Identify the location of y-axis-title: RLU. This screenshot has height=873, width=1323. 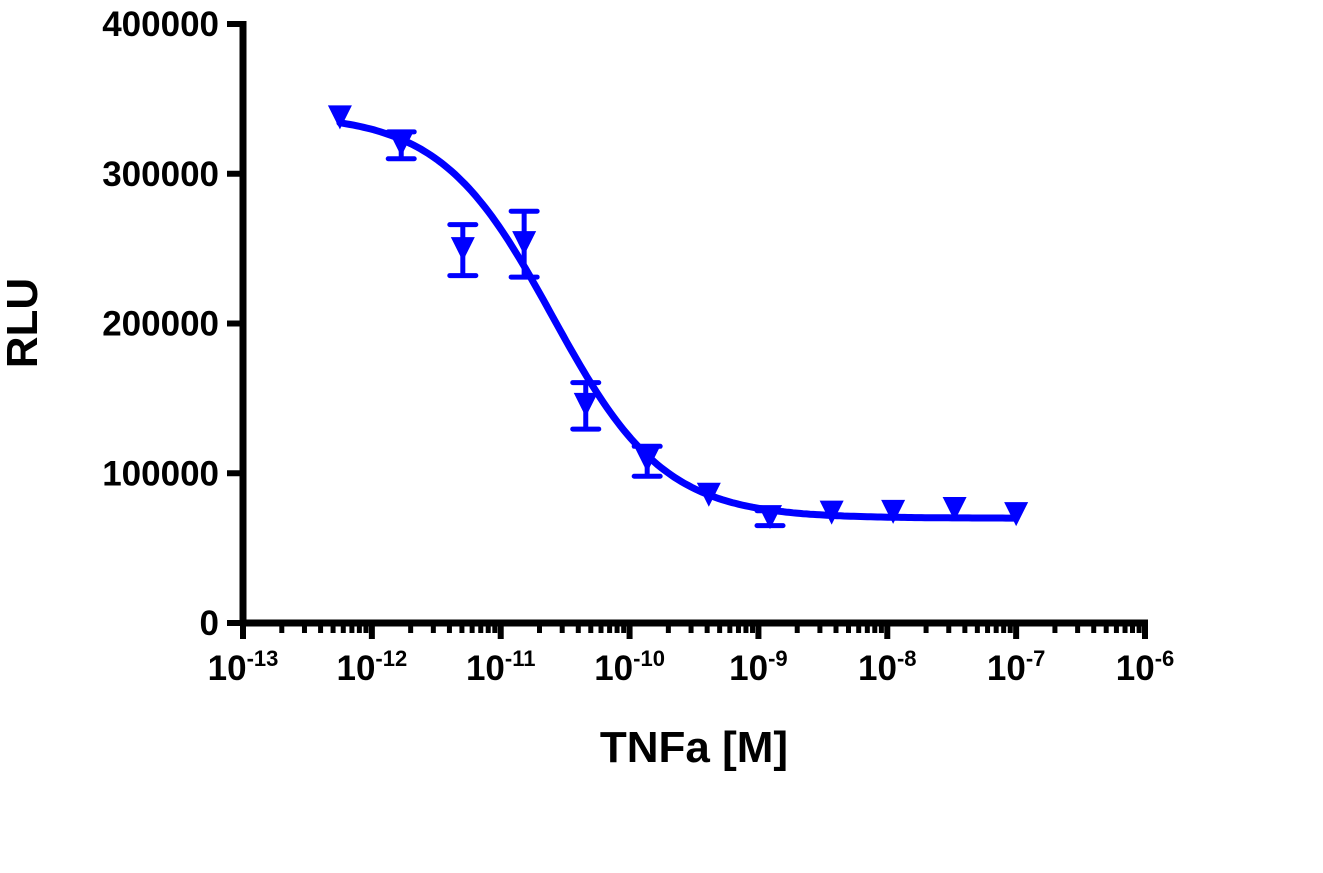
(23, 323).